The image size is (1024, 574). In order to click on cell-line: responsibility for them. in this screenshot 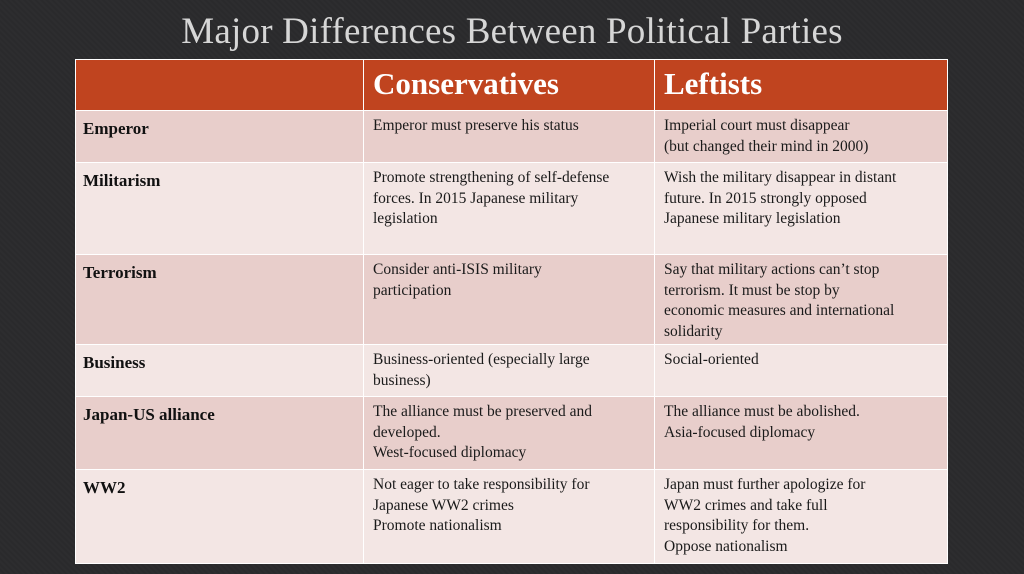, I will do `click(737, 525)`.